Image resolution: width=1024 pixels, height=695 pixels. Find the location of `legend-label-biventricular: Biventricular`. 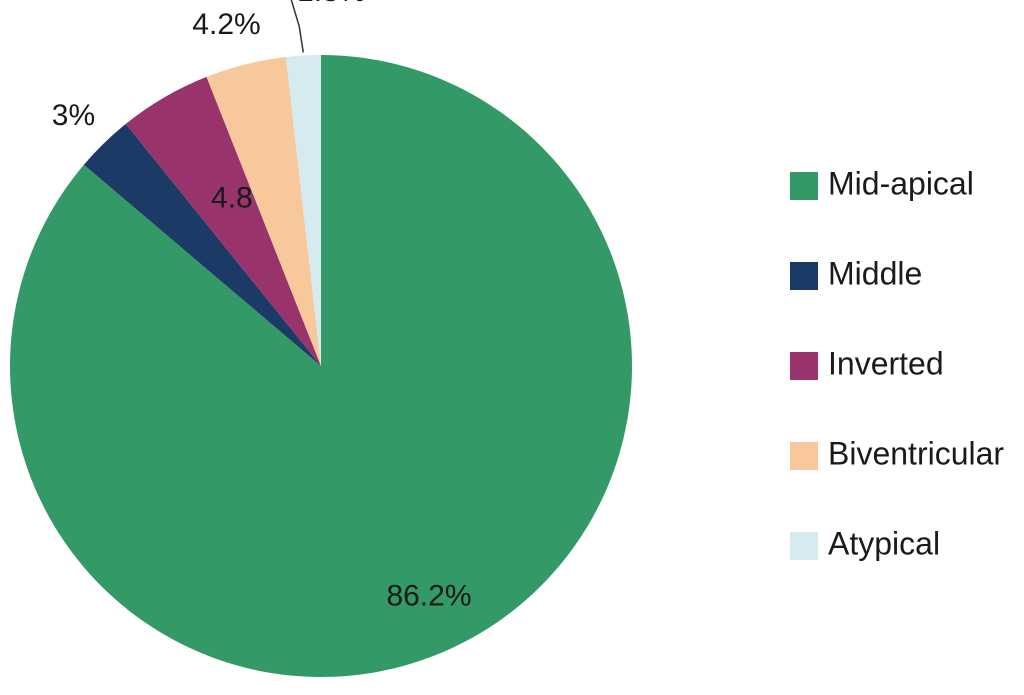

legend-label-biventricular: Biventricular is located at coordinates (916, 453).